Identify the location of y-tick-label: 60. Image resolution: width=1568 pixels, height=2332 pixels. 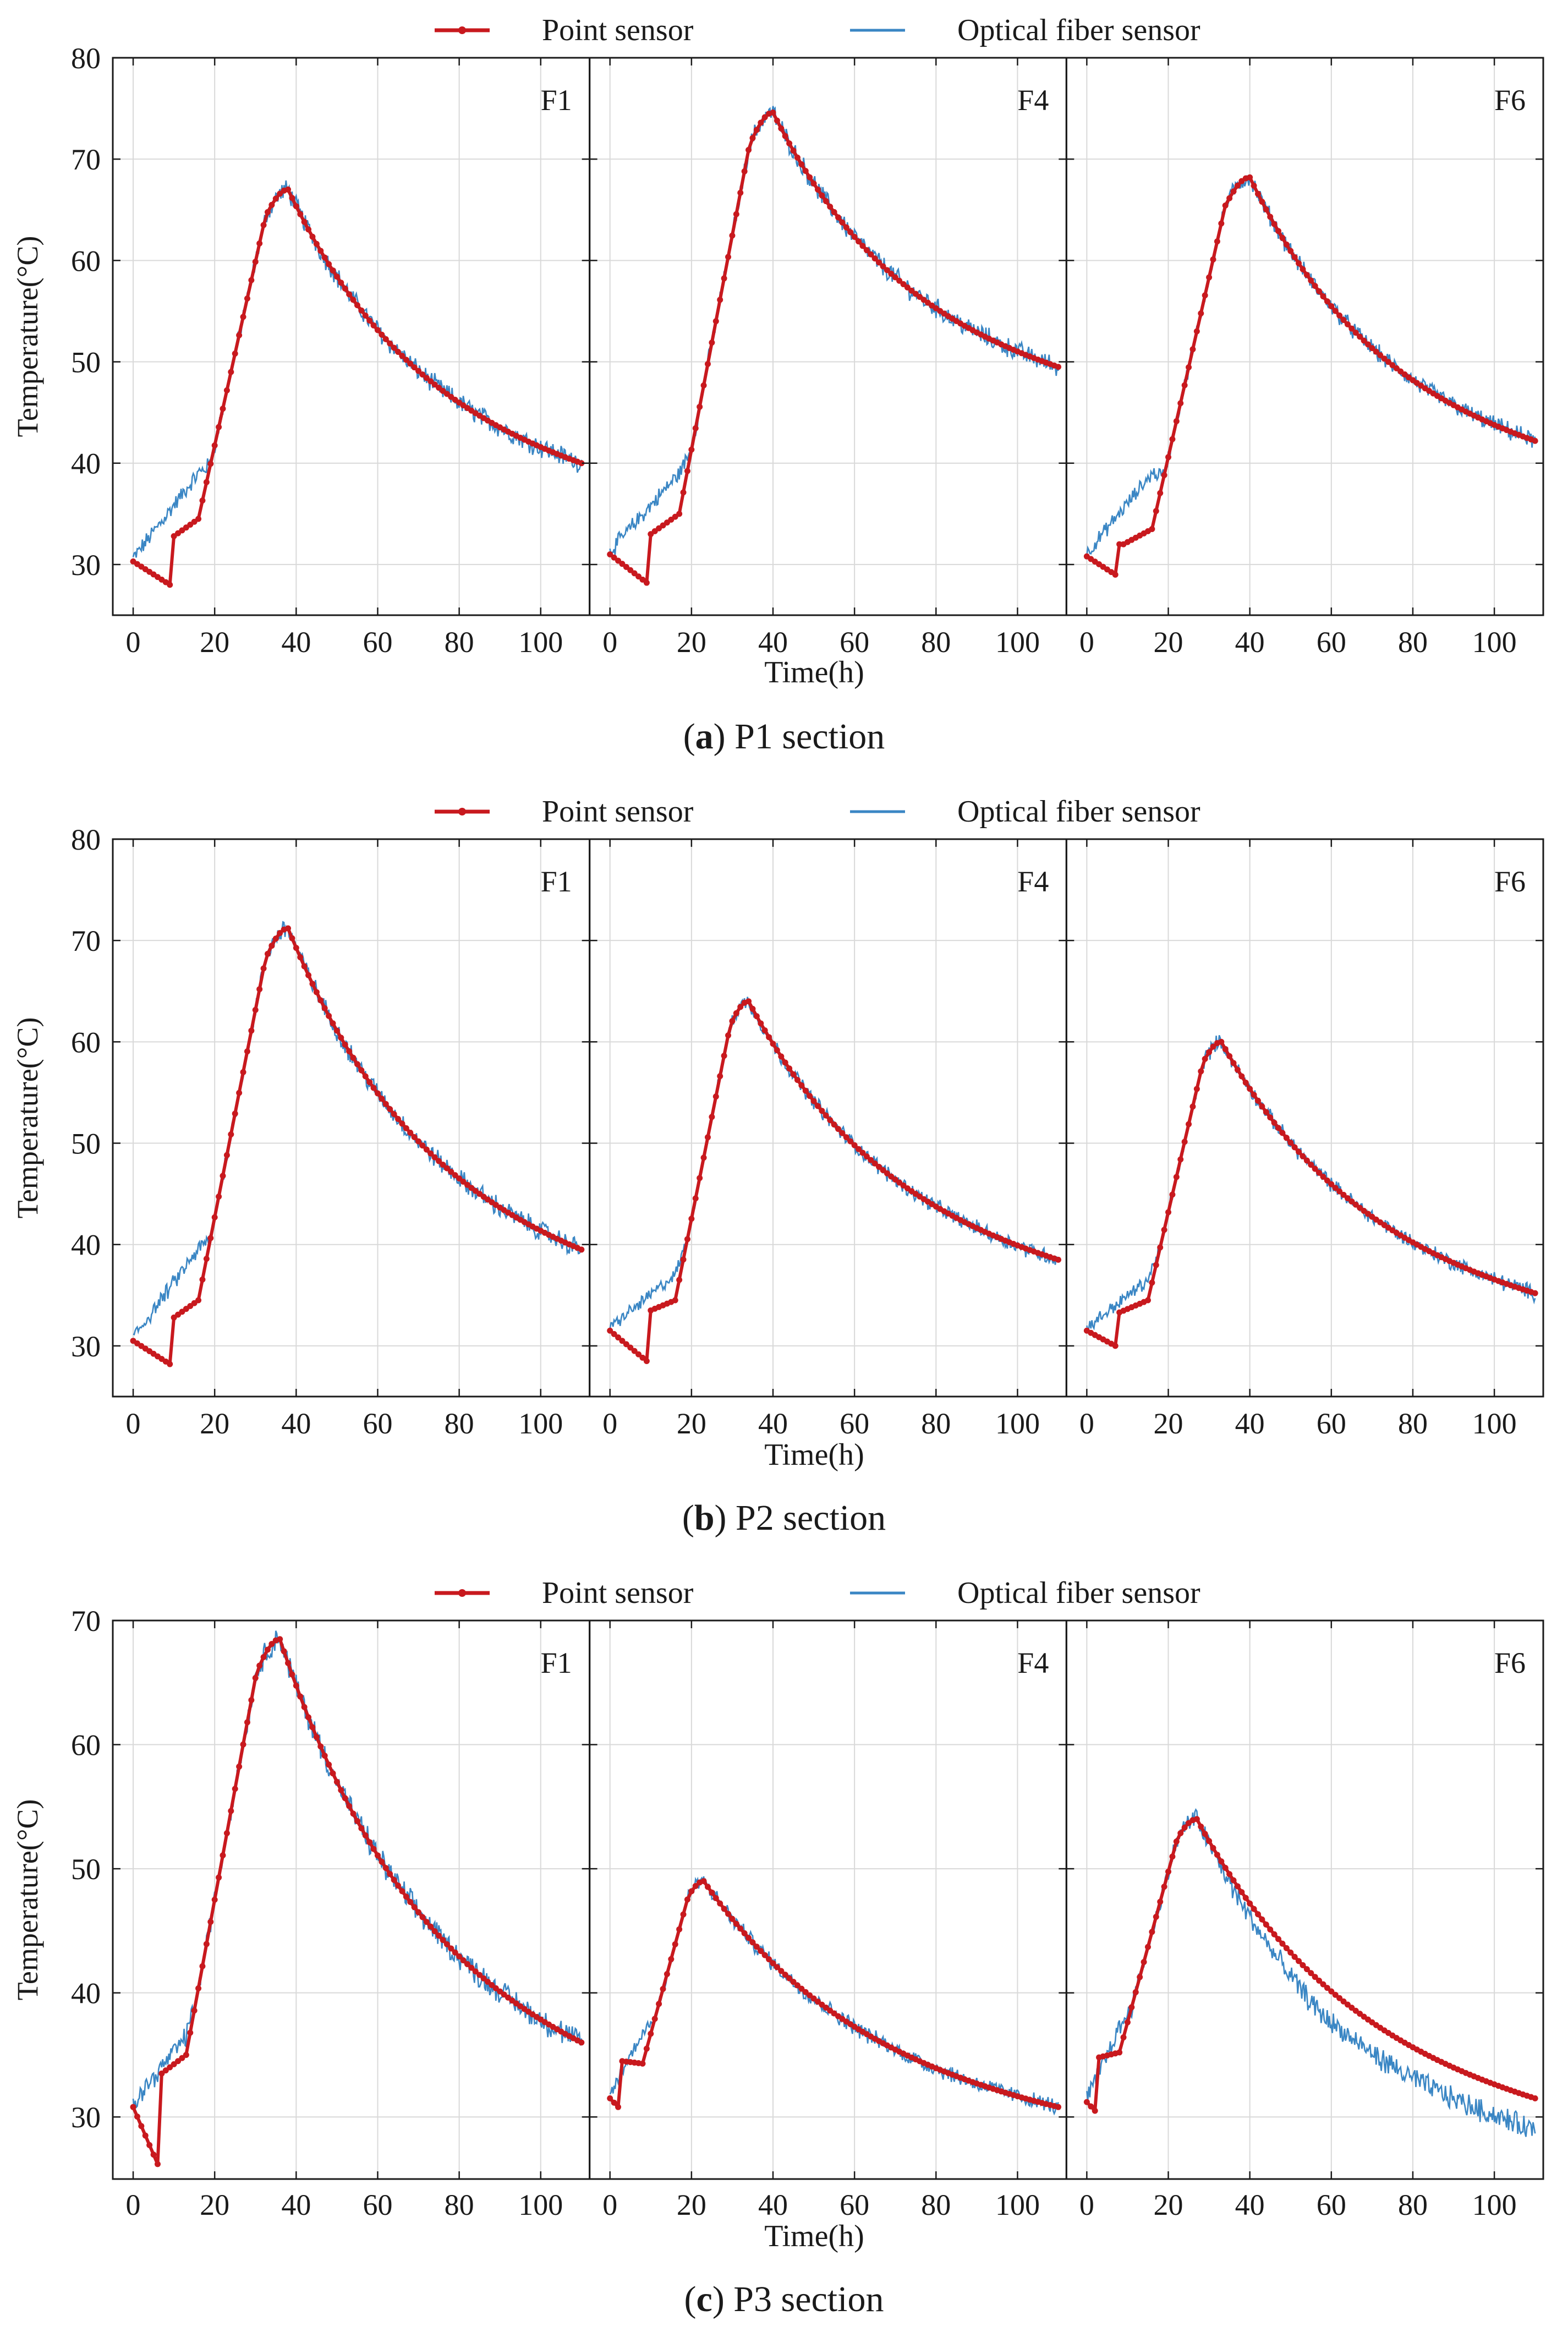
(86, 260).